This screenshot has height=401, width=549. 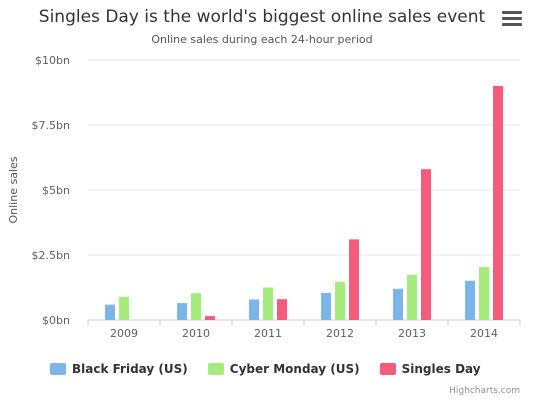 I want to click on bar-black-friday-us-2013, so click(x=398, y=304).